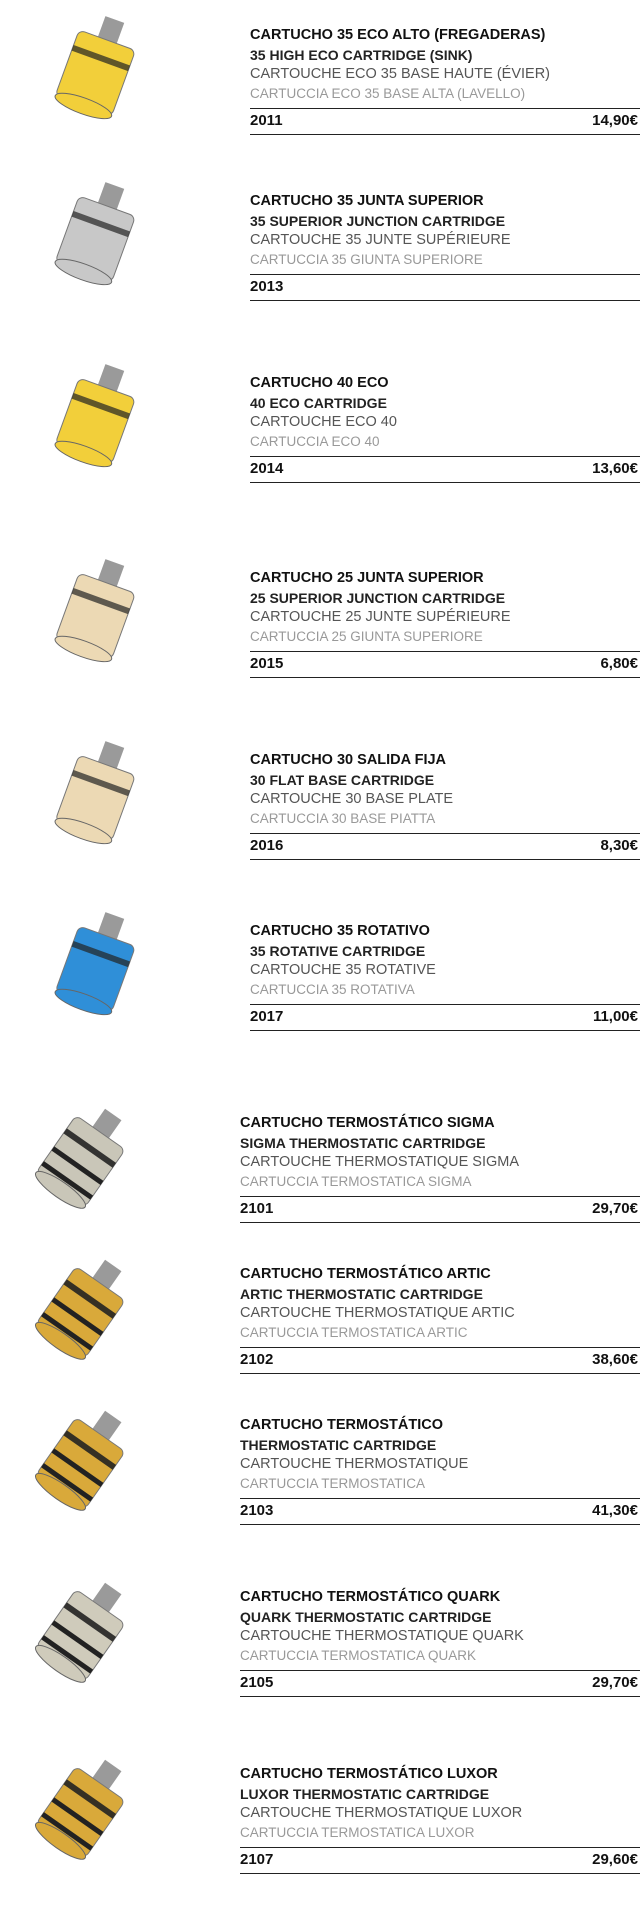 The height and width of the screenshot is (1905, 642). What do you see at coordinates (338, 1444) in the screenshot?
I see `product-line: THERMOSTATIC CARTRIDGE` at bounding box center [338, 1444].